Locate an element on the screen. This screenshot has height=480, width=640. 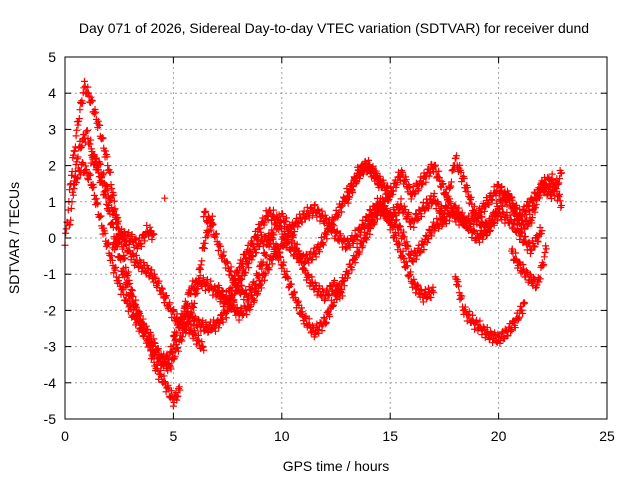
x-axis-label: GPS time / hours is located at coordinates (336, 466).